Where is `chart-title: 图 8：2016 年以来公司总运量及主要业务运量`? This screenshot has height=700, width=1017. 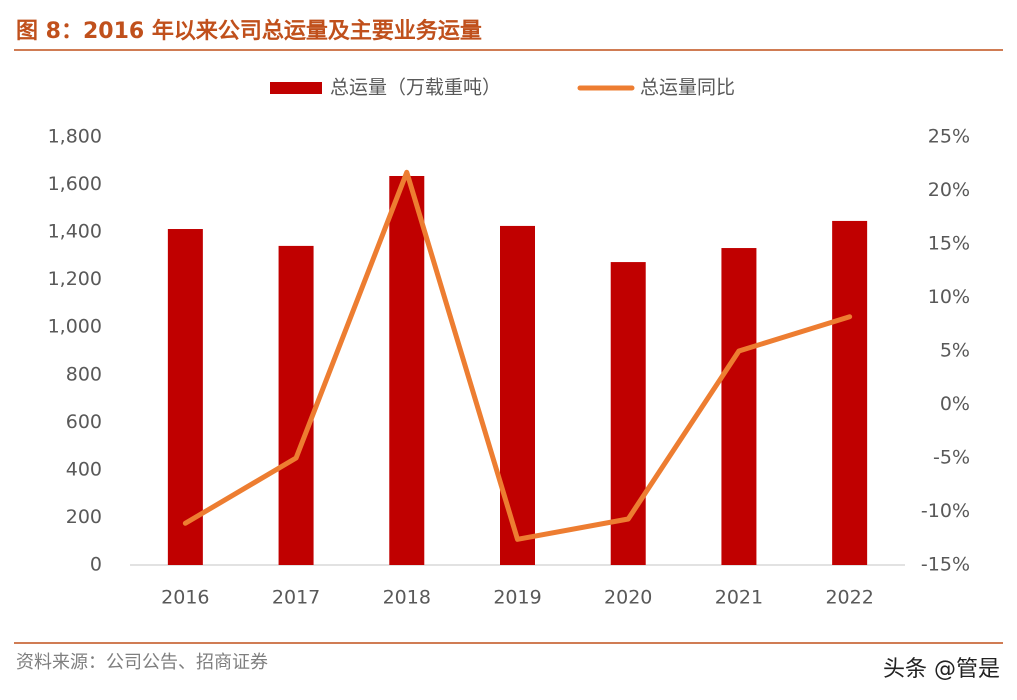 chart-title: 图 8：2016 年以来公司总运量及主要业务运量 is located at coordinates (249, 31).